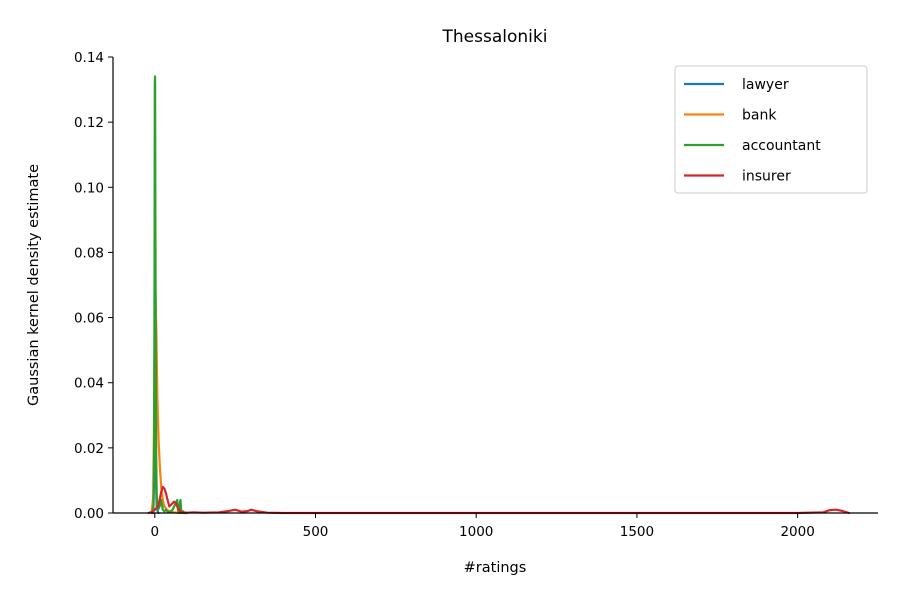 This screenshot has width=900, height=600. What do you see at coordinates (89, 123) in the screenshot?
I see `y-tick-label: 0.12` at bounding box center [89, 123].